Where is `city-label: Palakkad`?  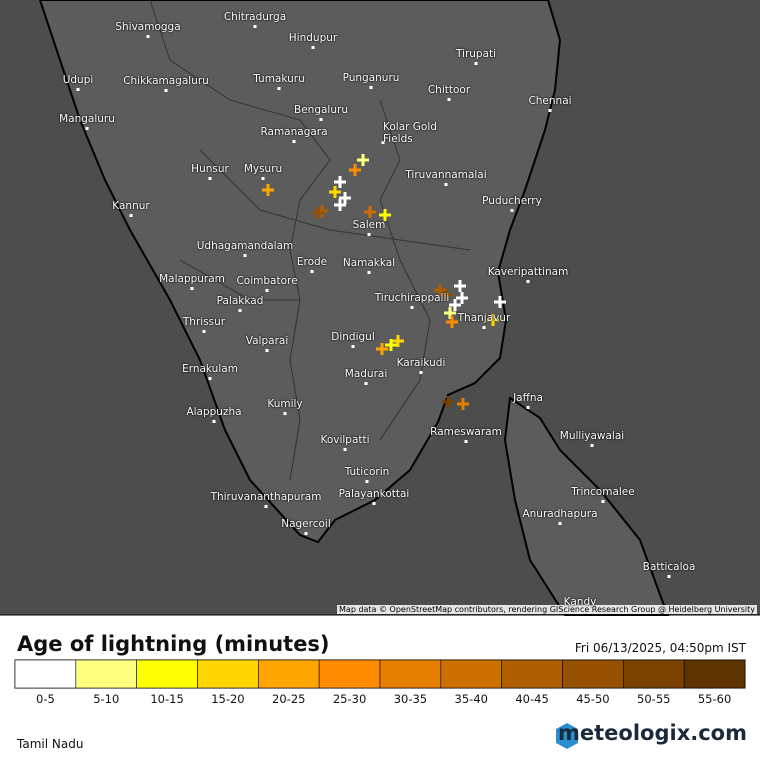 city-label: Palakkad is located at coordinates (240, 301).